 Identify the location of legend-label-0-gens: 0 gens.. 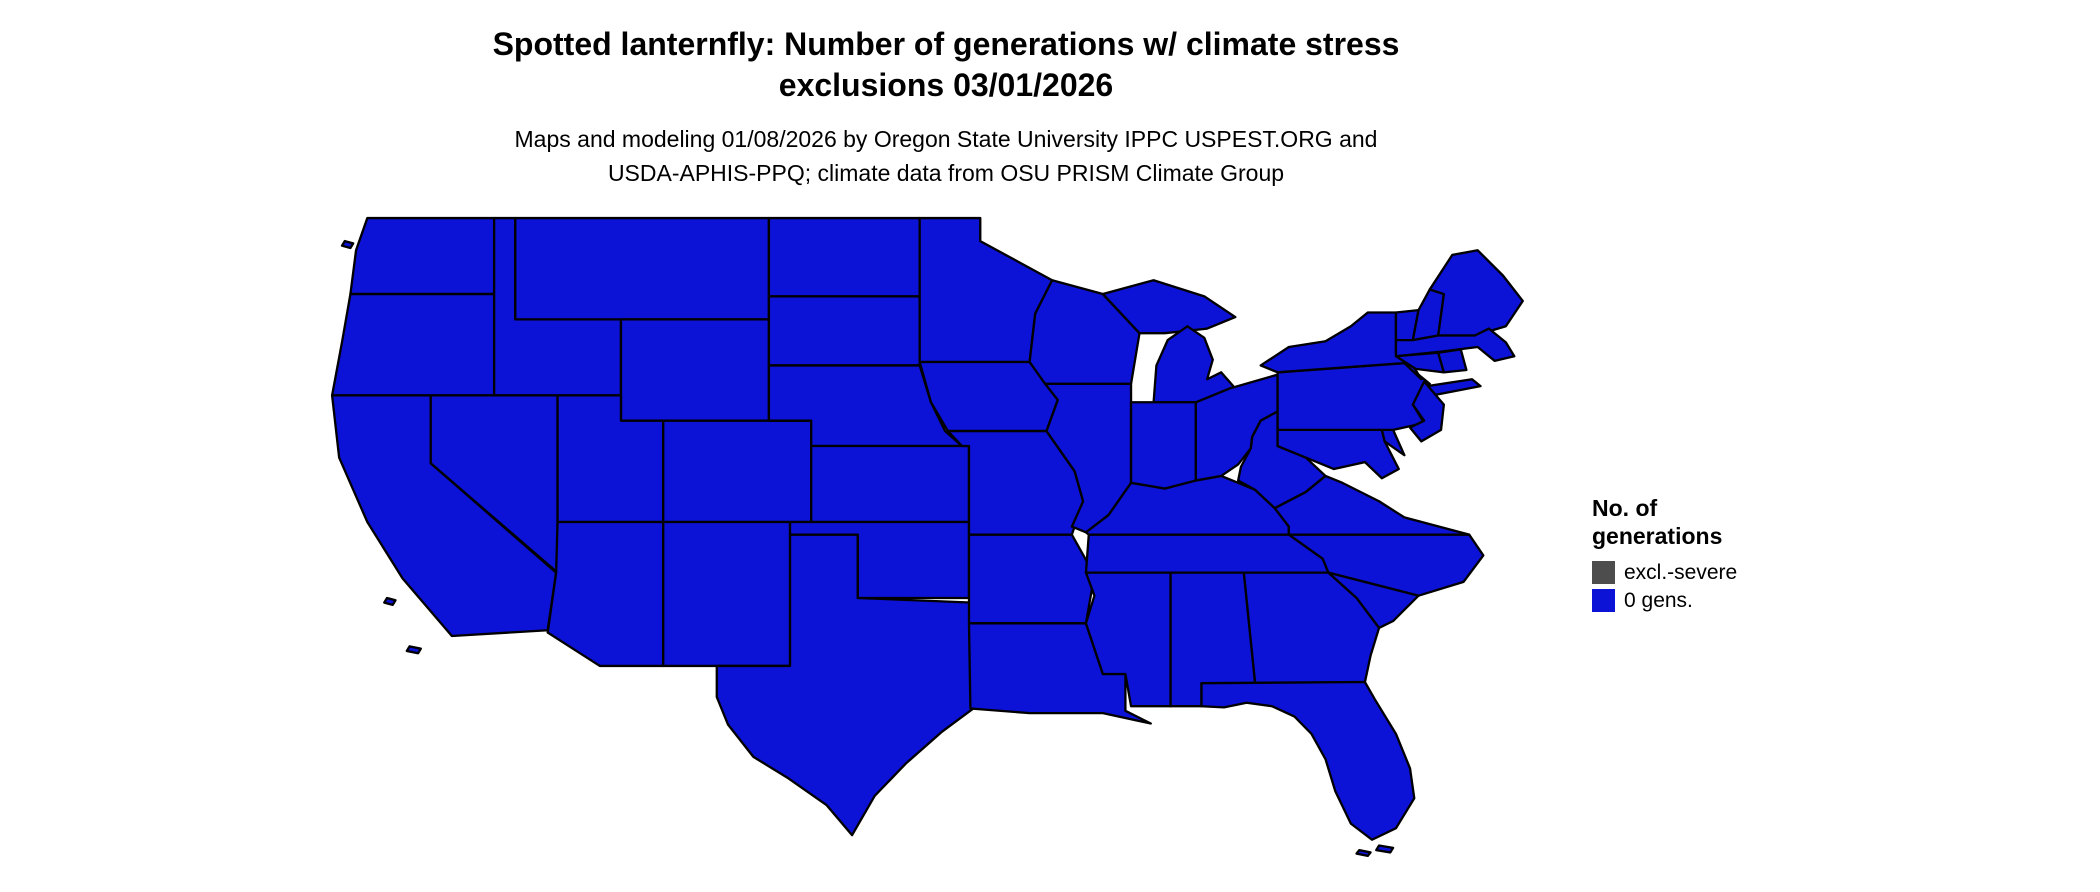
(1658, 600).